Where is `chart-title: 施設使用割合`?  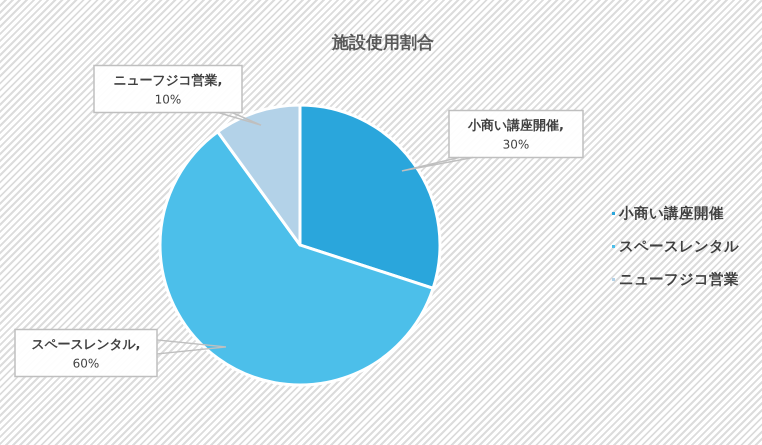 chart-title: 施設使用割合 is located at coordinates (382, 43).